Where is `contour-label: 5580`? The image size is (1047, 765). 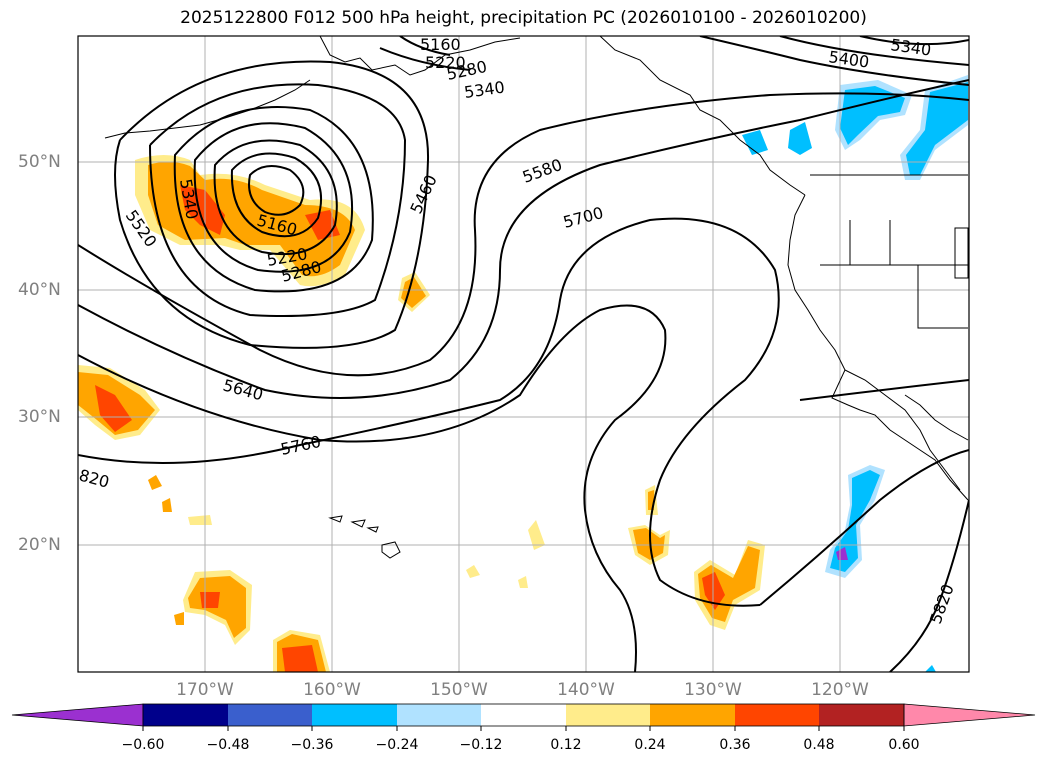
contour-label: 5580 is located at coordinates (542, 171).